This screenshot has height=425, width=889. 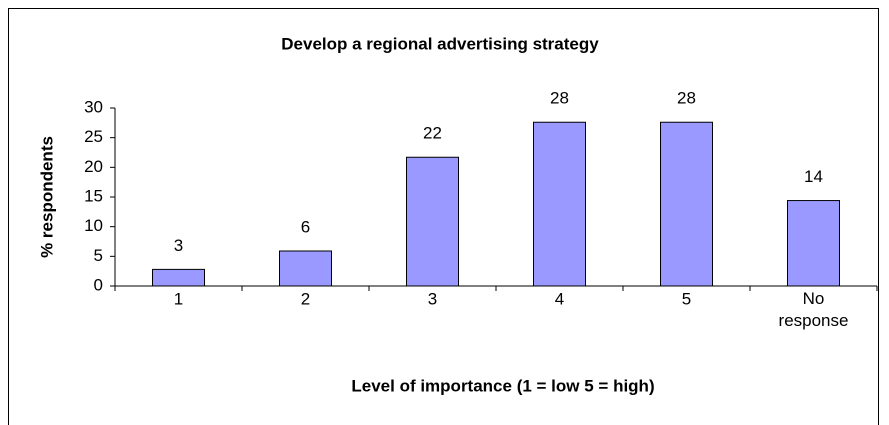 I want to click on x-tick-label: 3, so click(x=432, y=298).